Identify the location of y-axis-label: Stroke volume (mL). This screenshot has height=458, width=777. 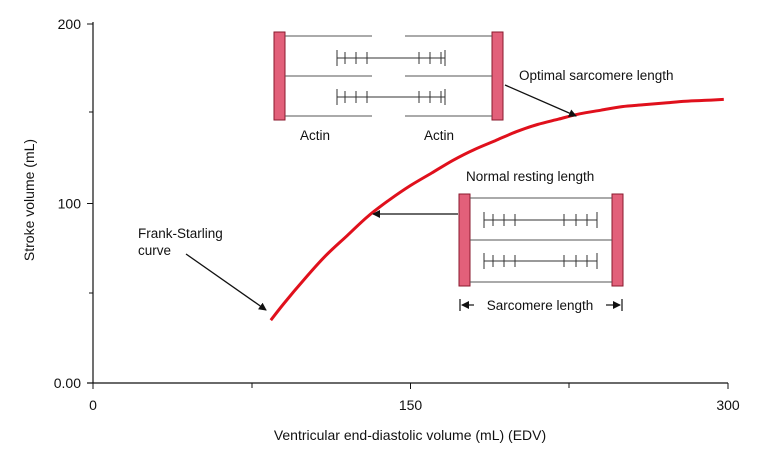
(29, 200).